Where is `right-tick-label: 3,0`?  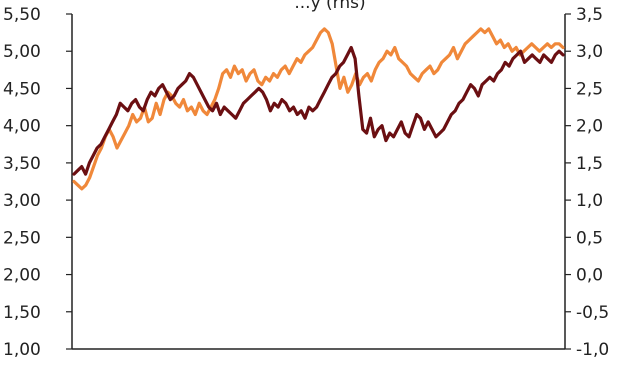 right-tick-label: 3,0 is located at coordinates (589, 52).